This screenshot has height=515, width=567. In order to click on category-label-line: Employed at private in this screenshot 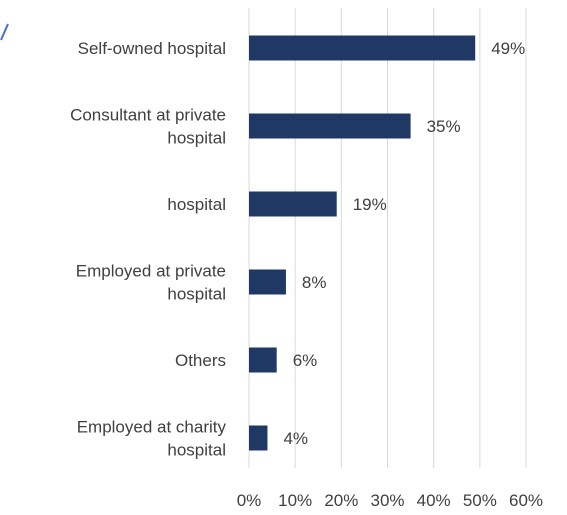, I will do `click(151, 271)`.